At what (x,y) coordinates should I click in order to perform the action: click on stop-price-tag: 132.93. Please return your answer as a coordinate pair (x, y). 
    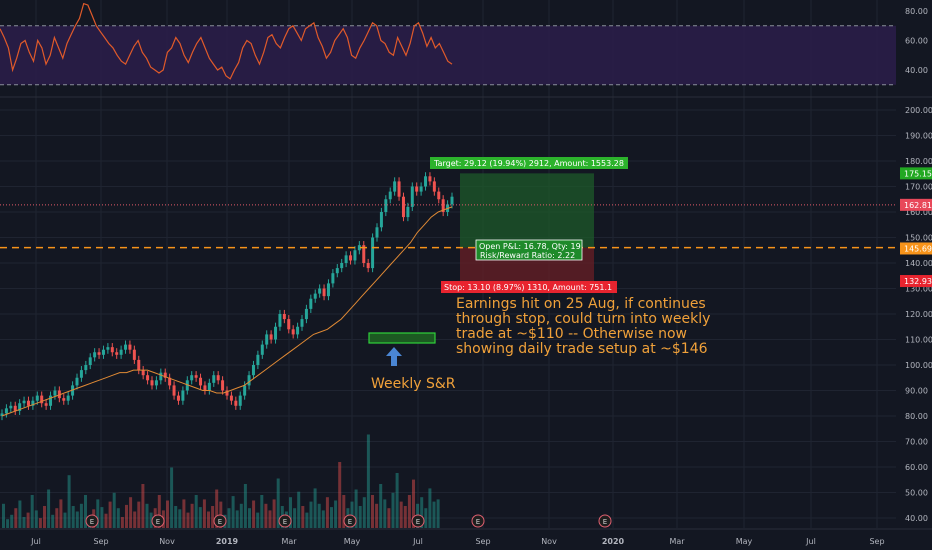
    Looking at the image, I should click on (918, 281).